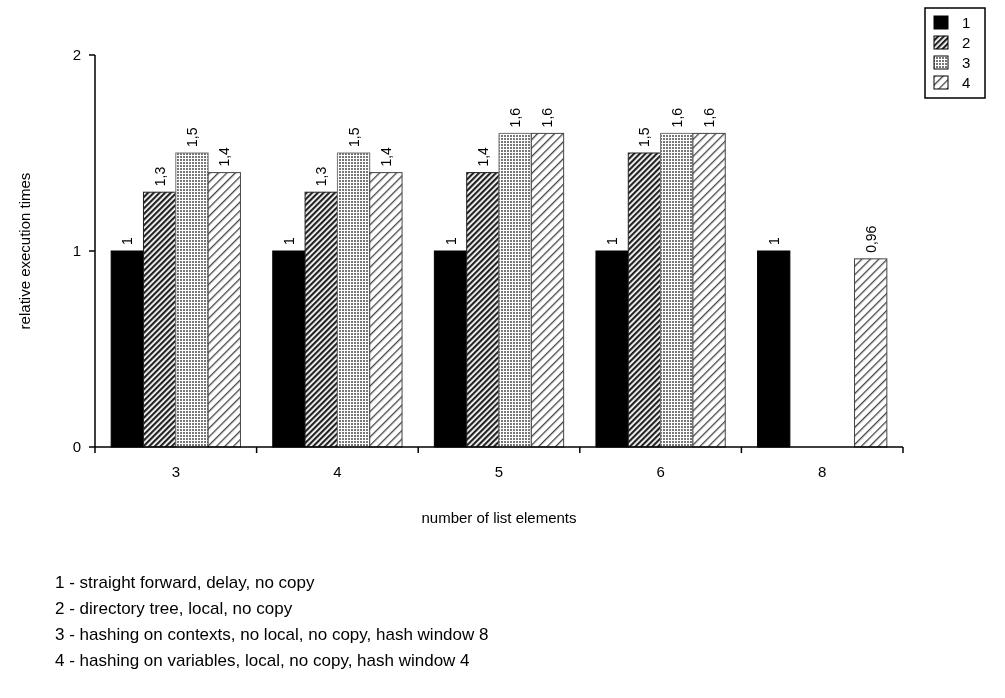  I want to click on data-label: 0,96, so click(870, 239).